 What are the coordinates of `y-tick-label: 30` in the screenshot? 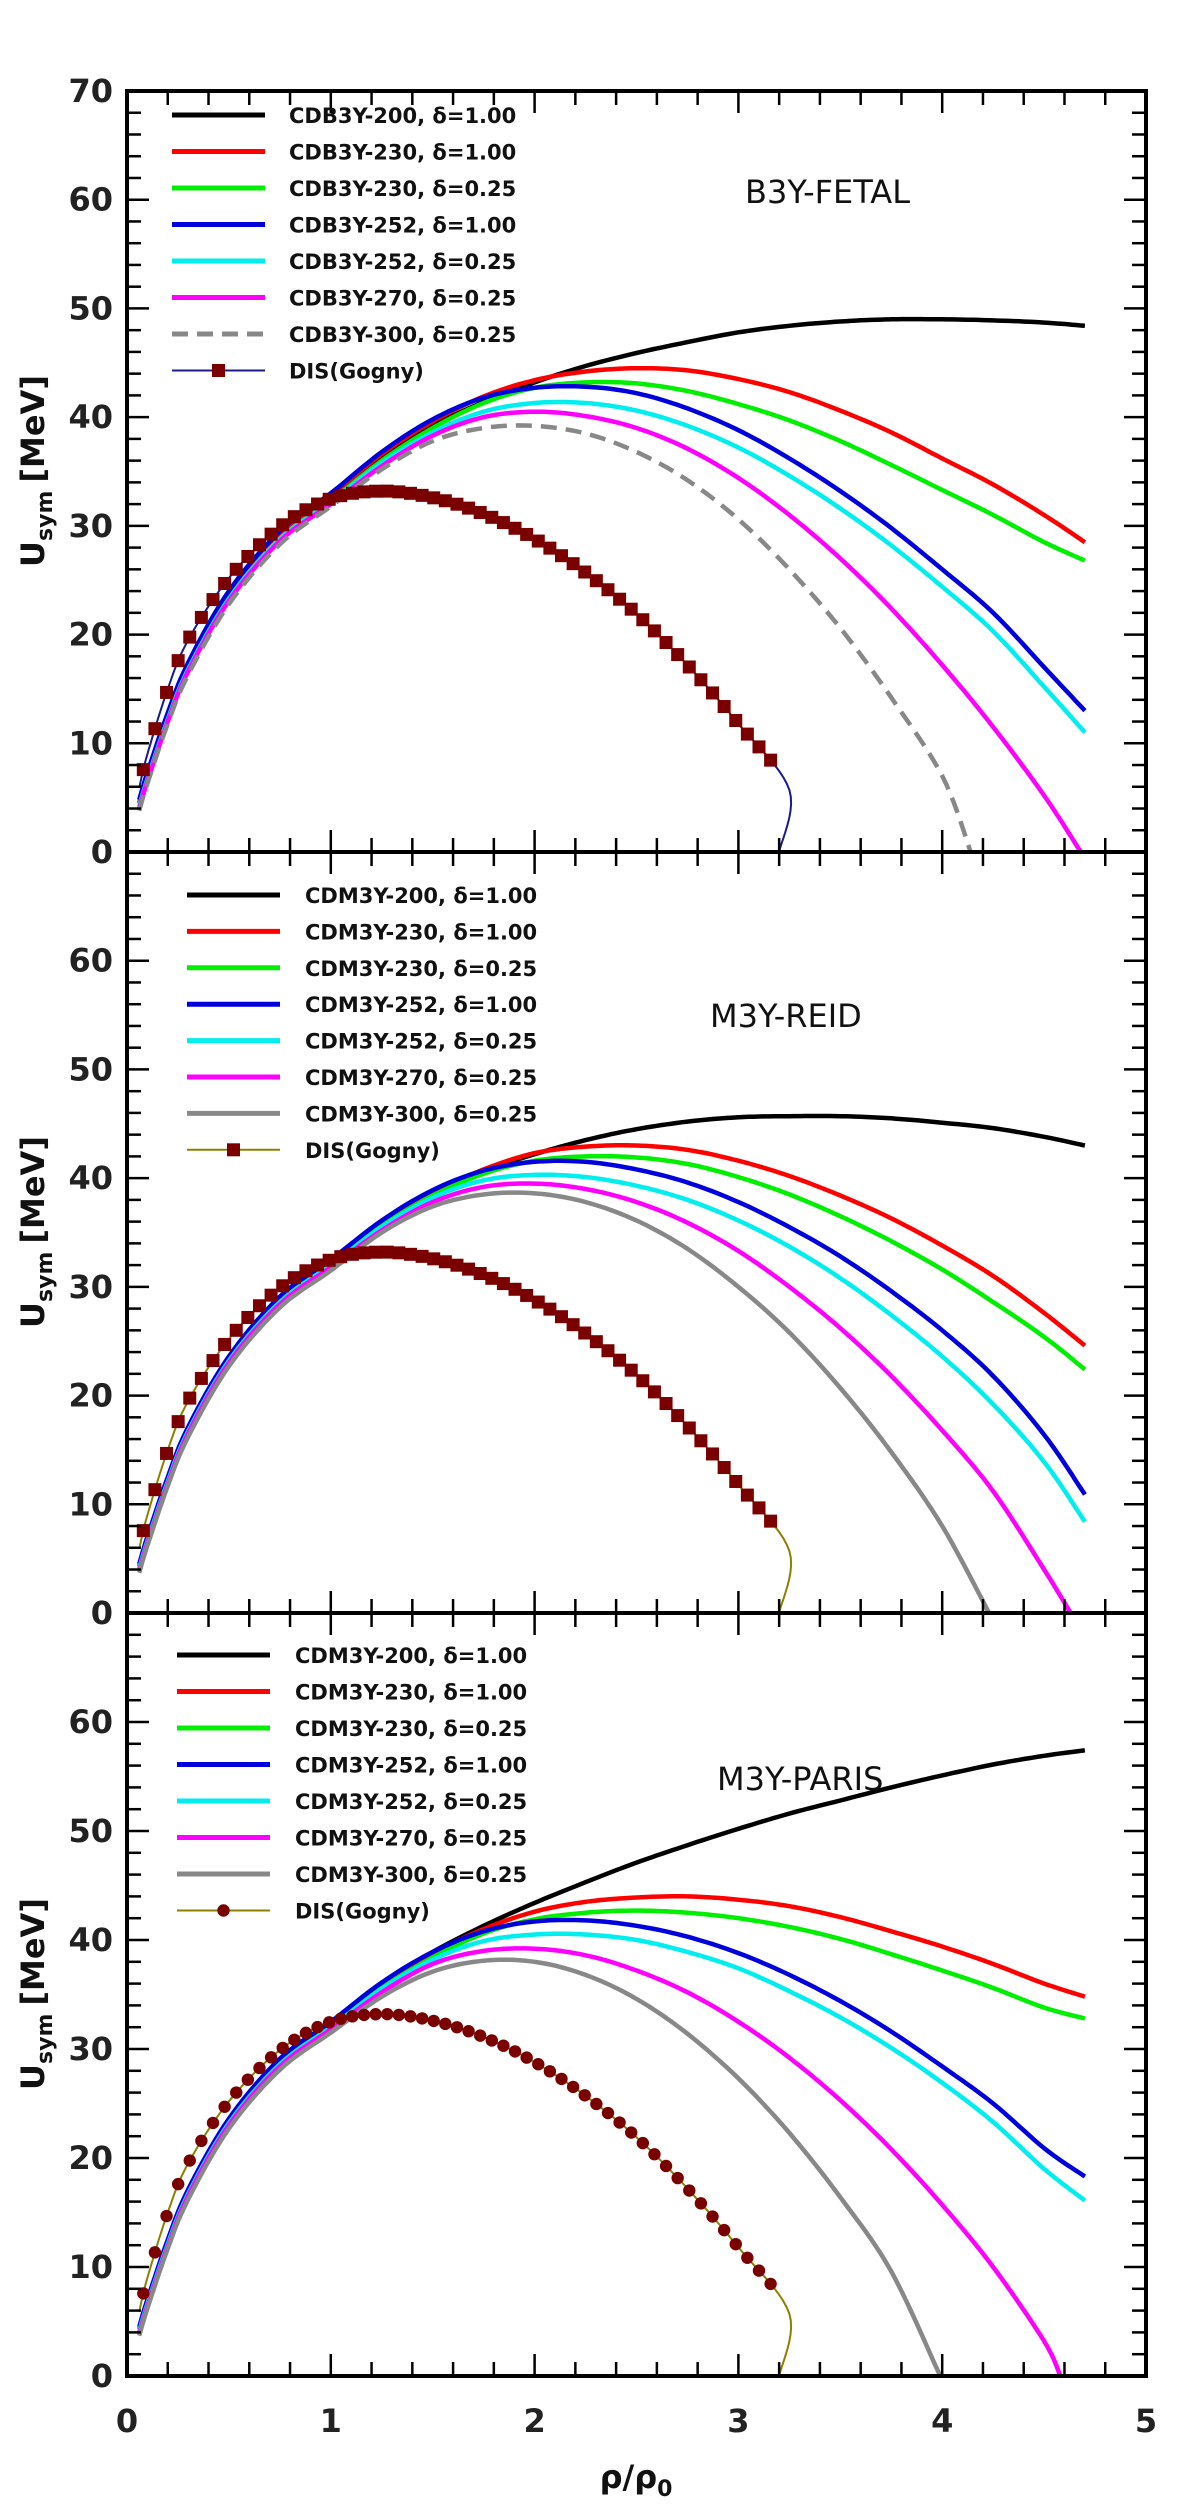 It's located at (90, 1287).